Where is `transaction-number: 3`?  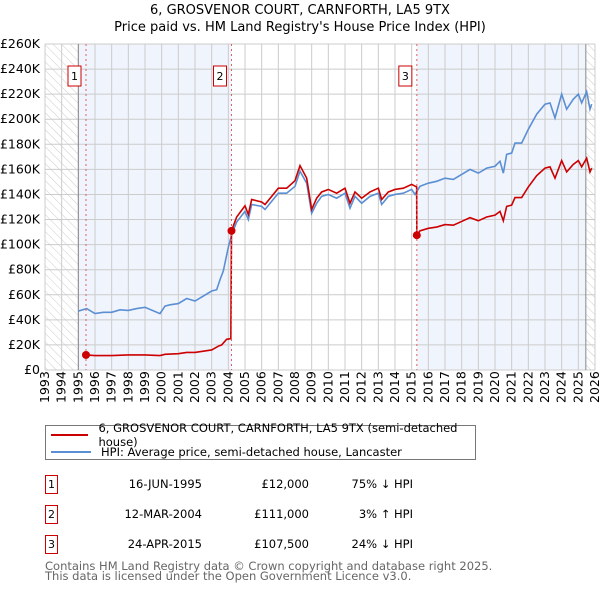
transaction-number: 3 is located at coordinates (51, 544).